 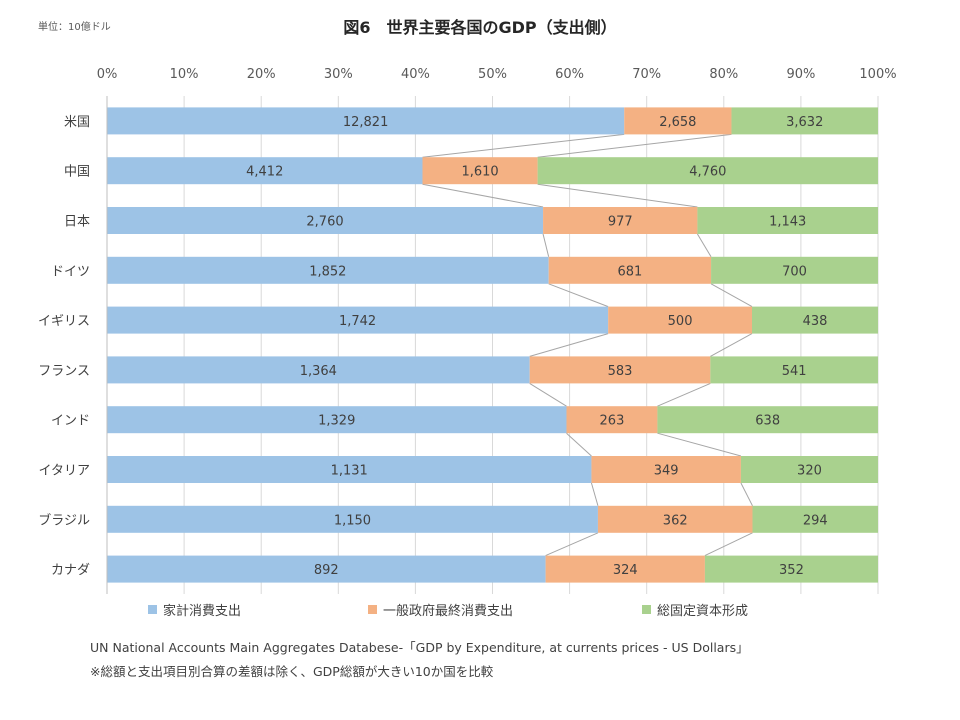 I want to click on data-label: 1,150, so click(x=352, y=520).